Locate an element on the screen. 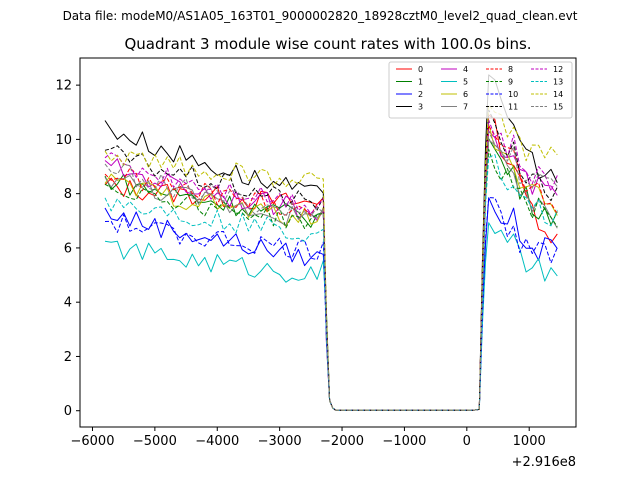 This screenshot has width=640, height=480. legend-label-8: 8 is located at coordinates (510, 69).